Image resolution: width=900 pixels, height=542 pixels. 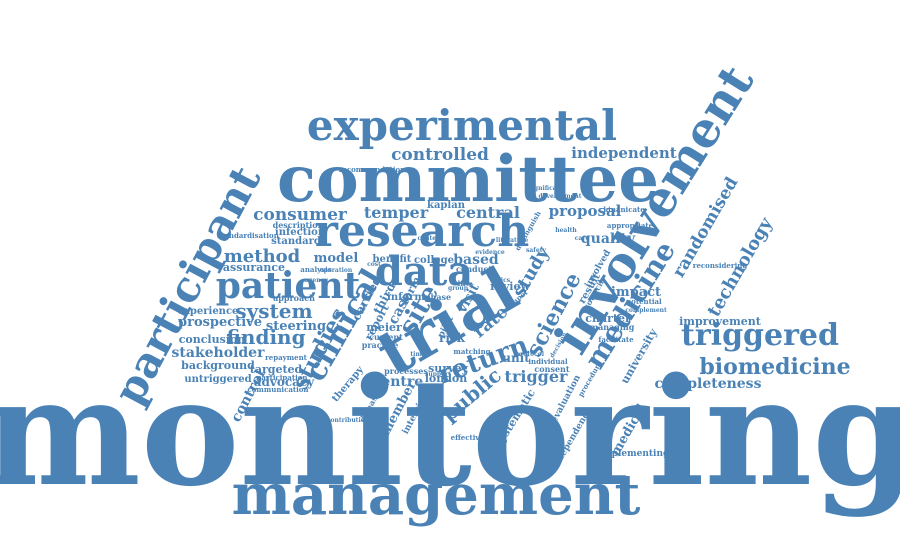 I want to click on word-advocacy: advocacy, so click(x=285, y=382).